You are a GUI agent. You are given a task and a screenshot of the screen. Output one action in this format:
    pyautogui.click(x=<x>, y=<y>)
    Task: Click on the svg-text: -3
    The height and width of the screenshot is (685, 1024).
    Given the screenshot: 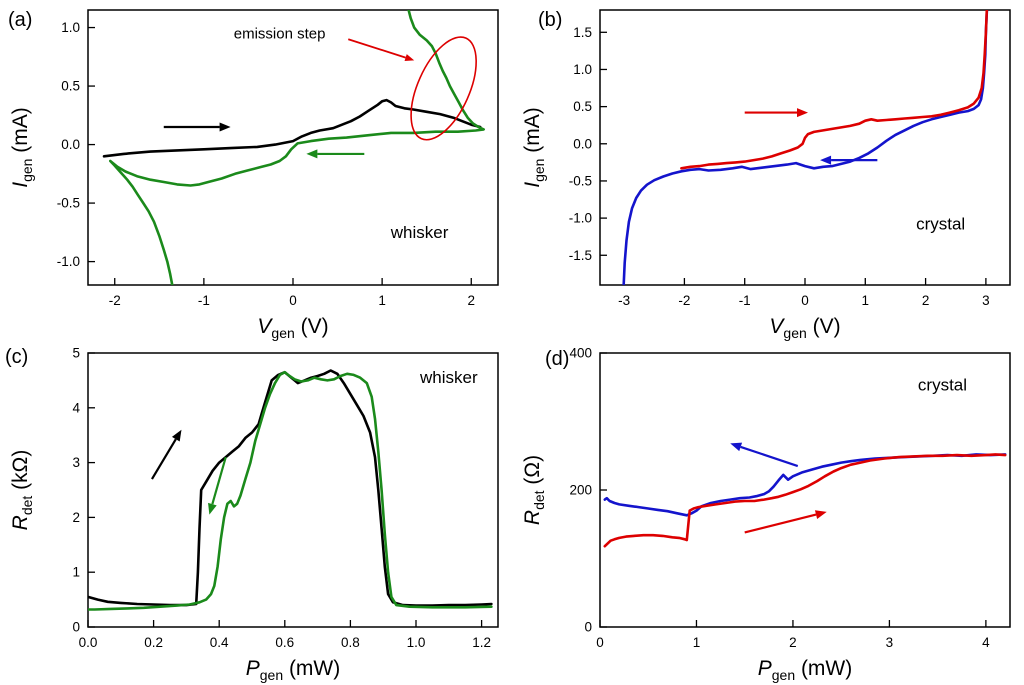 What is the action you would take?
    pyautogui.click(x=624, y=300)
    